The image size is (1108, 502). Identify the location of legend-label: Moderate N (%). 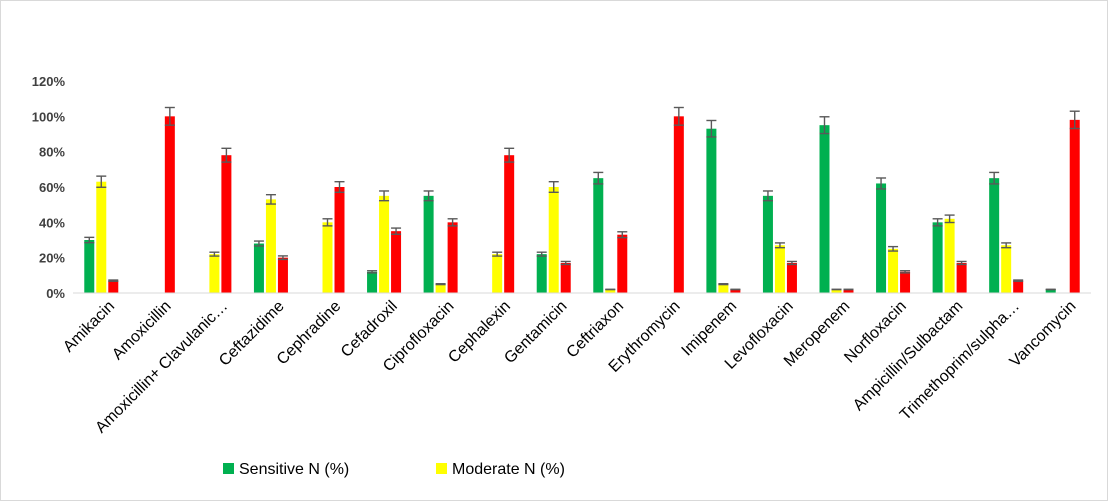
(508, 469).